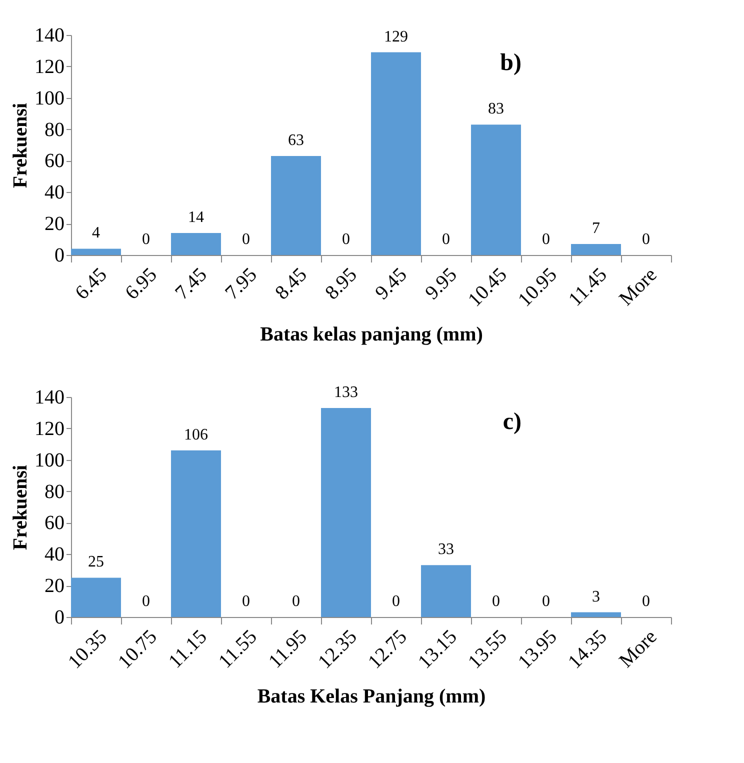 The image size is (744, 763). I want to click on x-tick-label: 7.95, so click(241, 284).